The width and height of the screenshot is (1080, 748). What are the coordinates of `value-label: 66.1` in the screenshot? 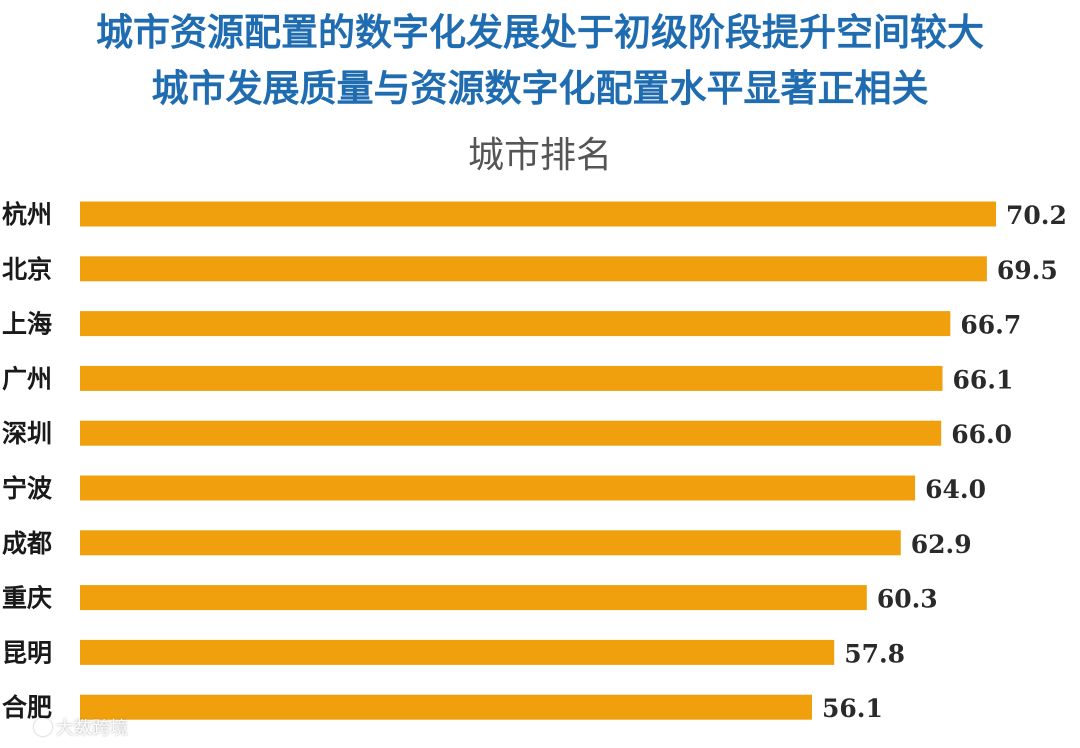 It's located at (983, 379).